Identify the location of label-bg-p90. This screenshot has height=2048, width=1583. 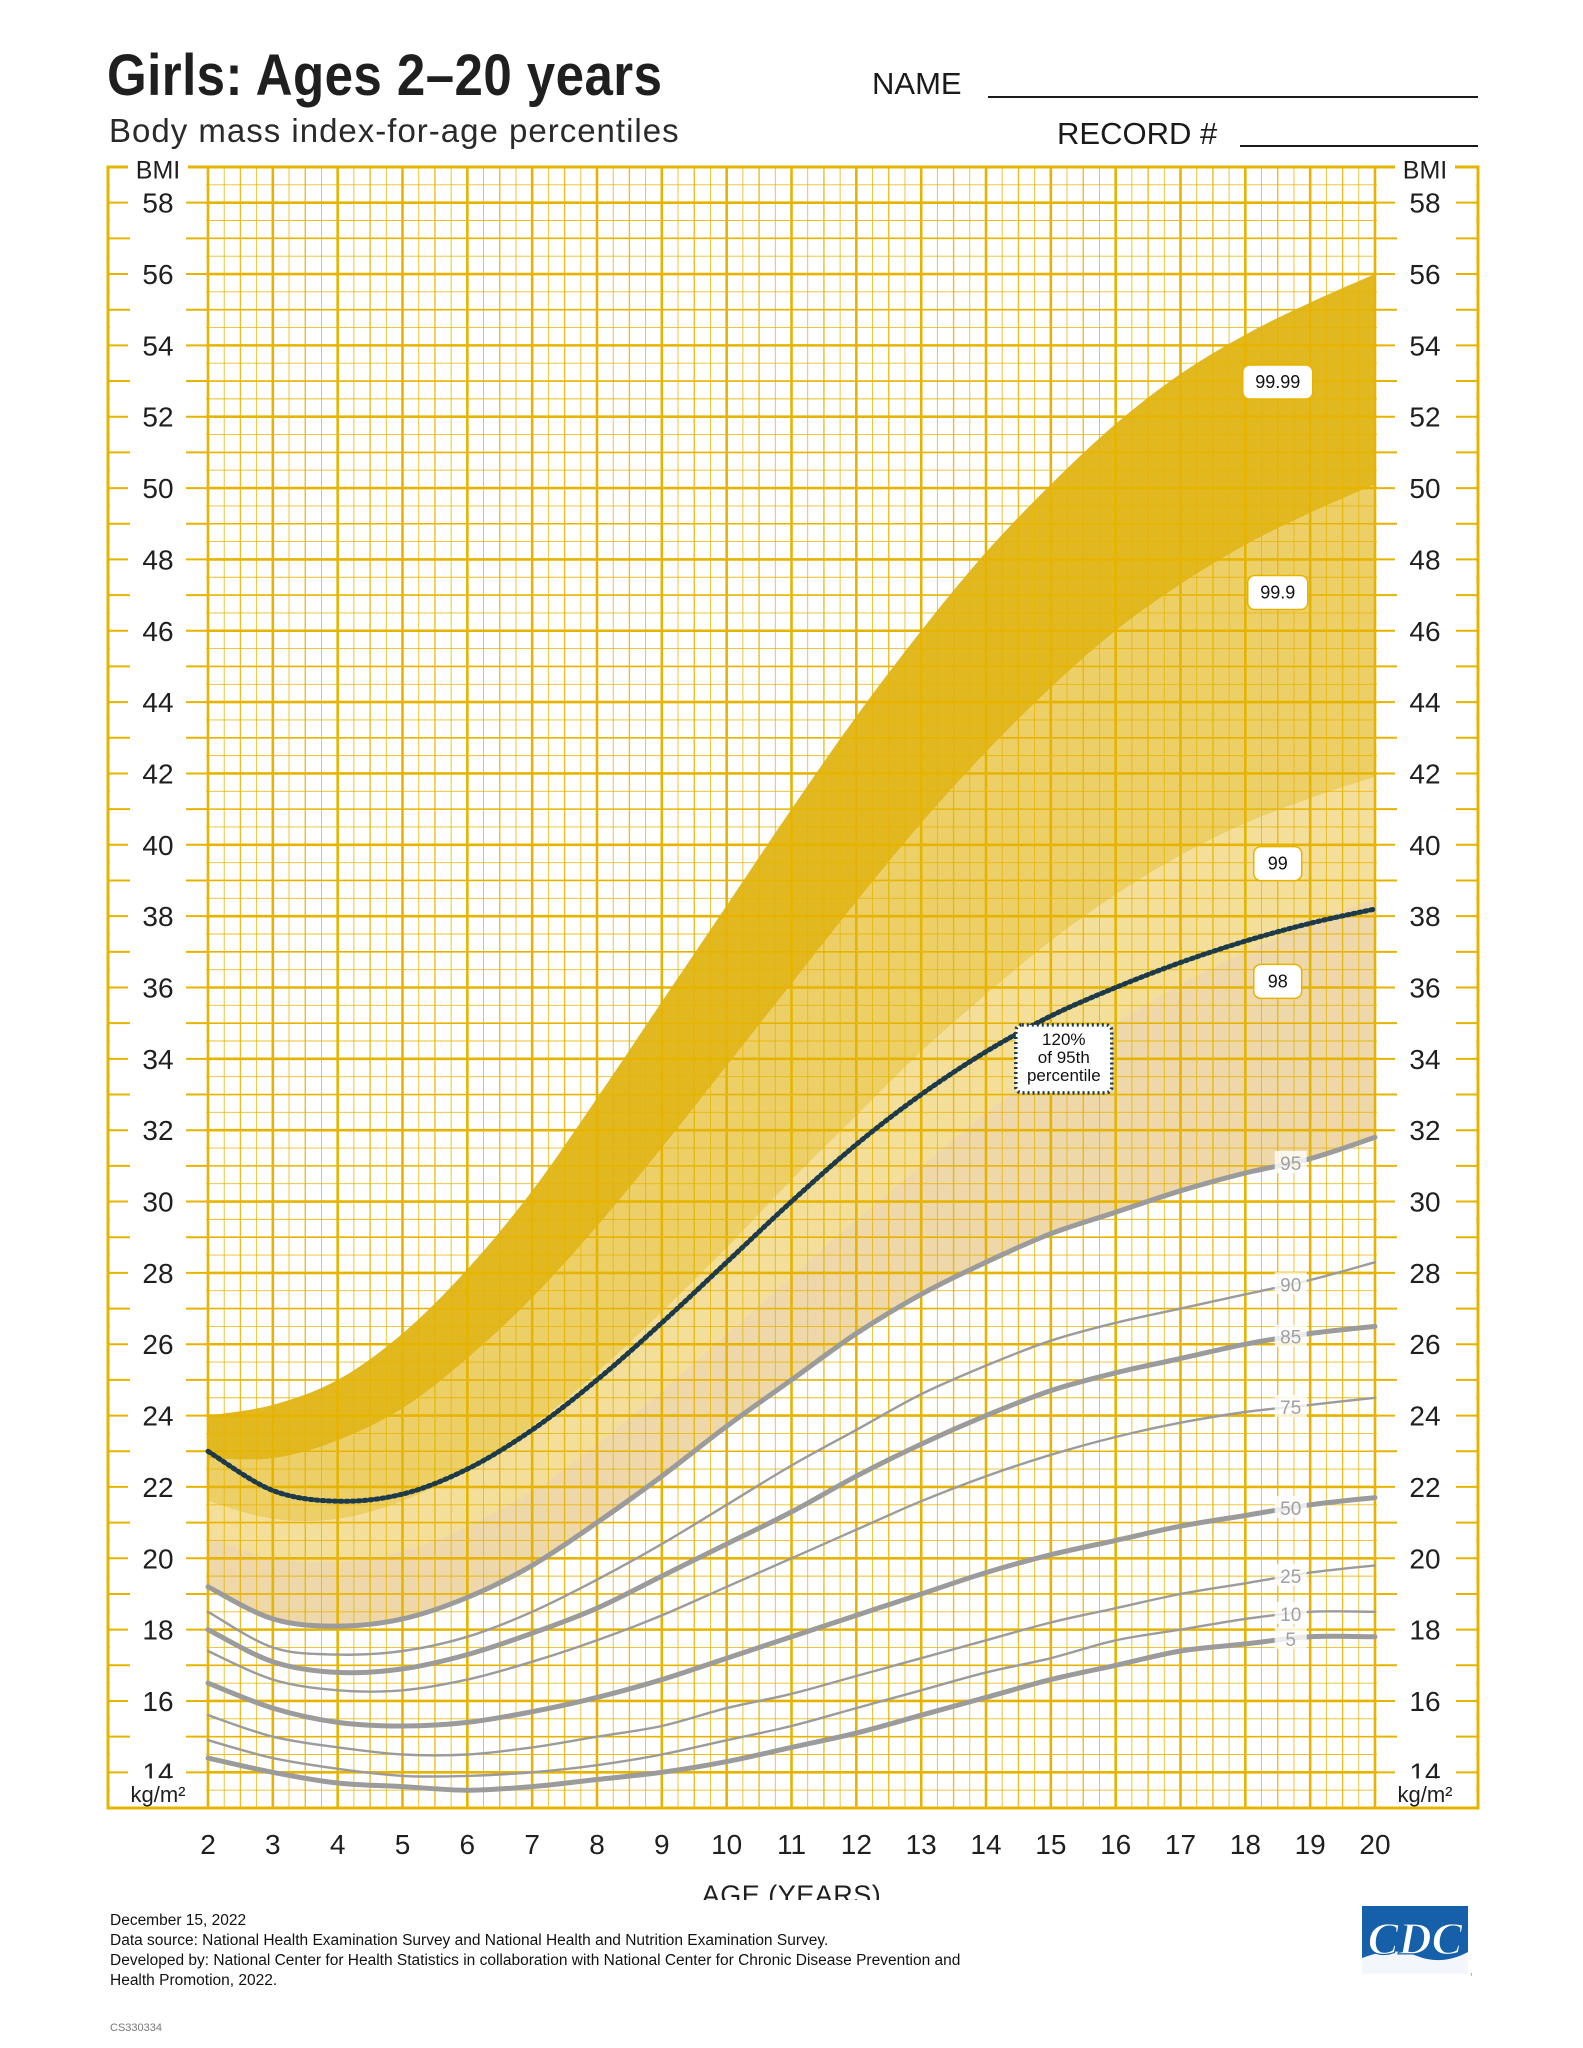
(1290, 1283).